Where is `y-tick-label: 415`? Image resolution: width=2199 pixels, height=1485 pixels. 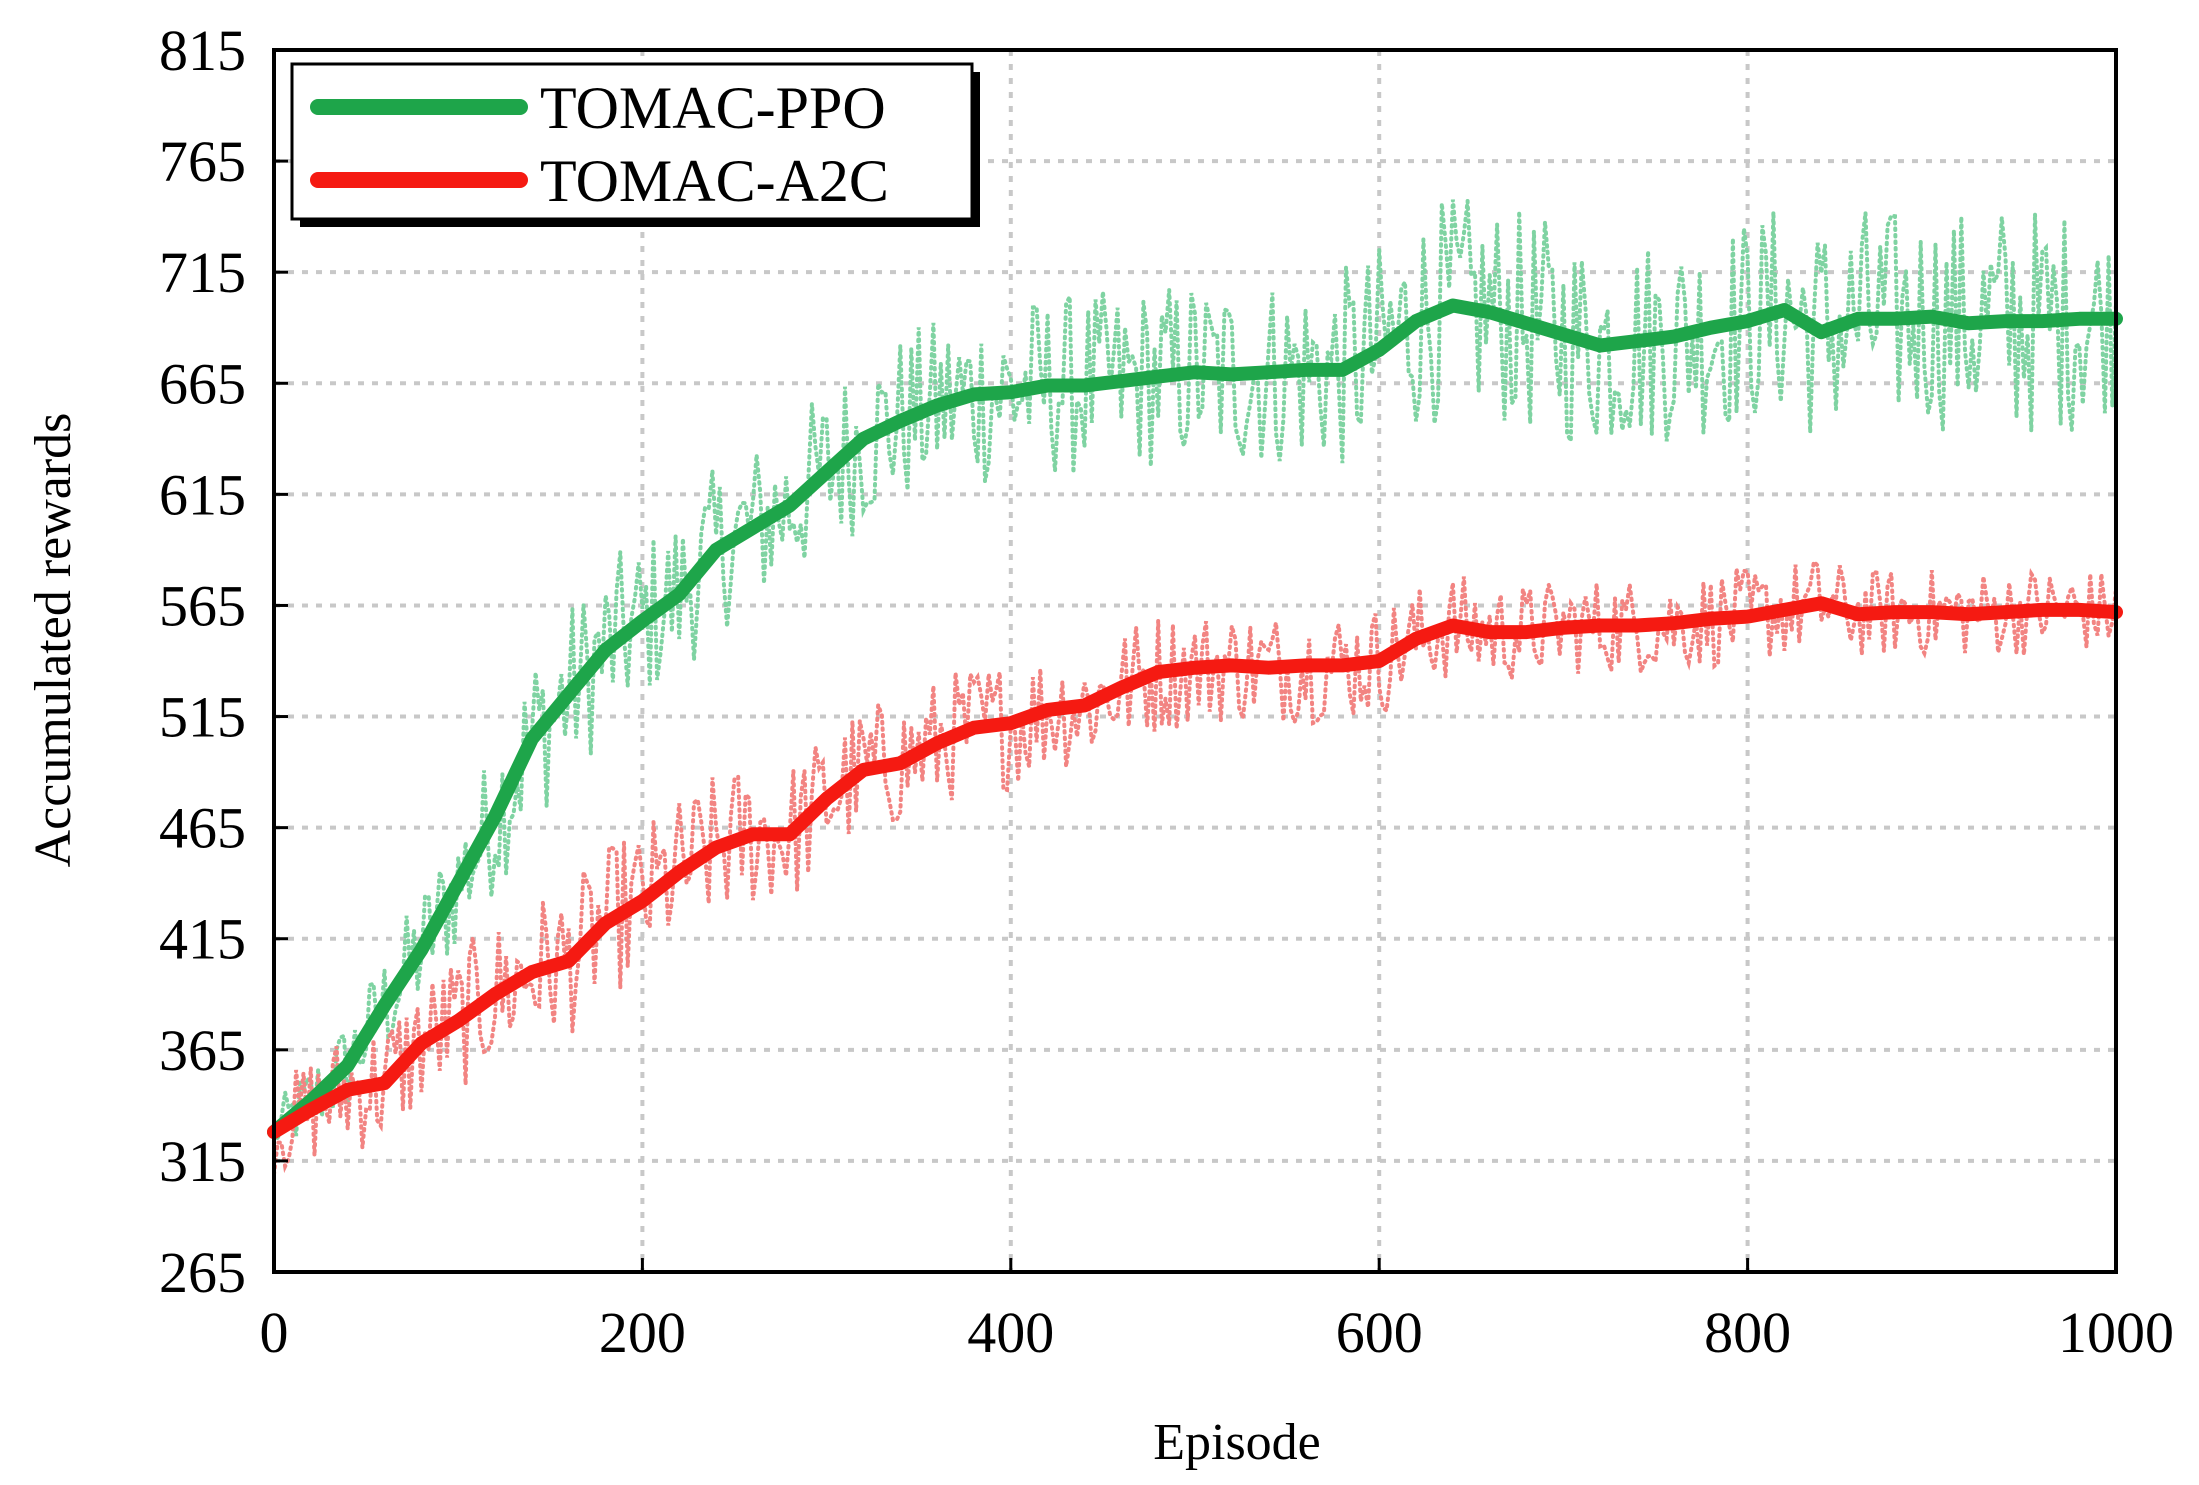 y-tick-label: 415 is located at coordinates (202, 939).